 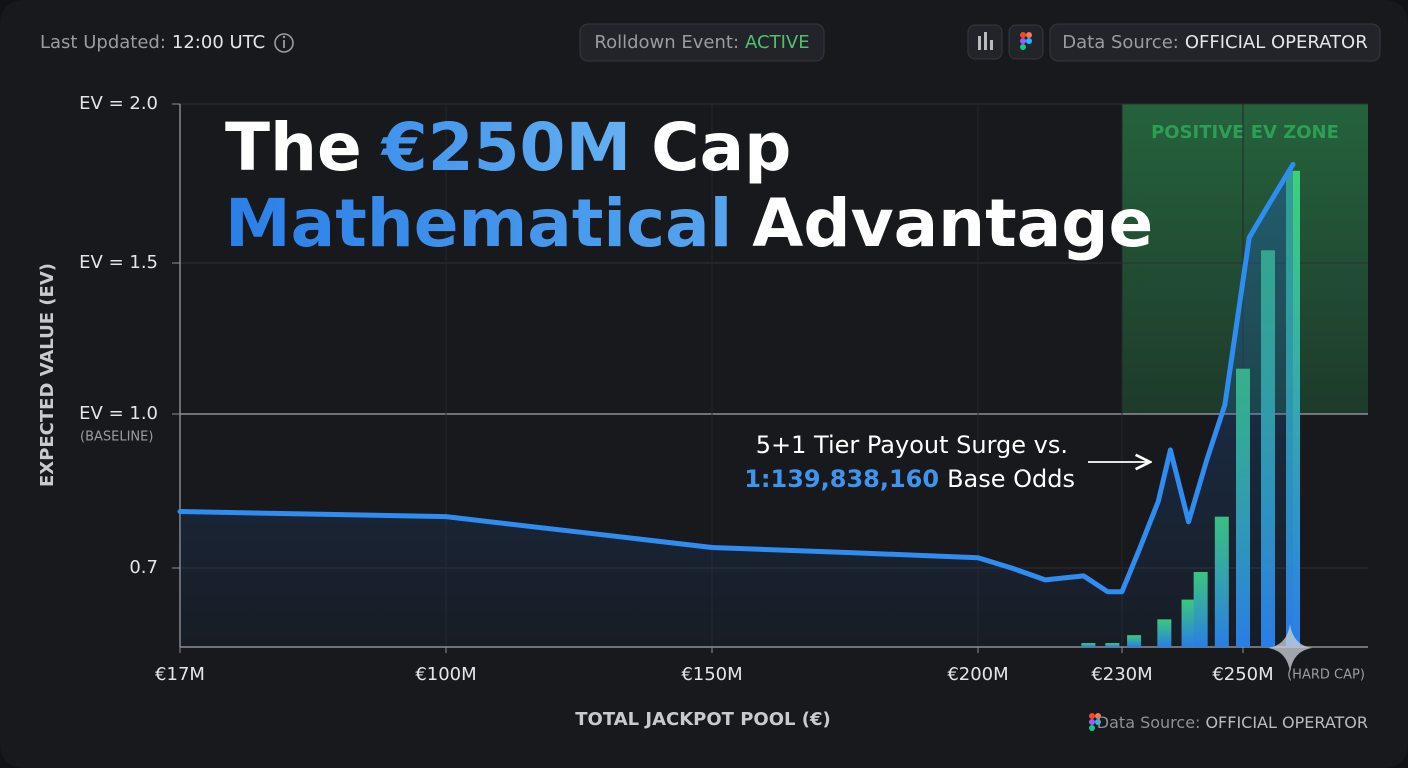 I want to click on x-tick-label: €200M, so click(x=977, y=674).